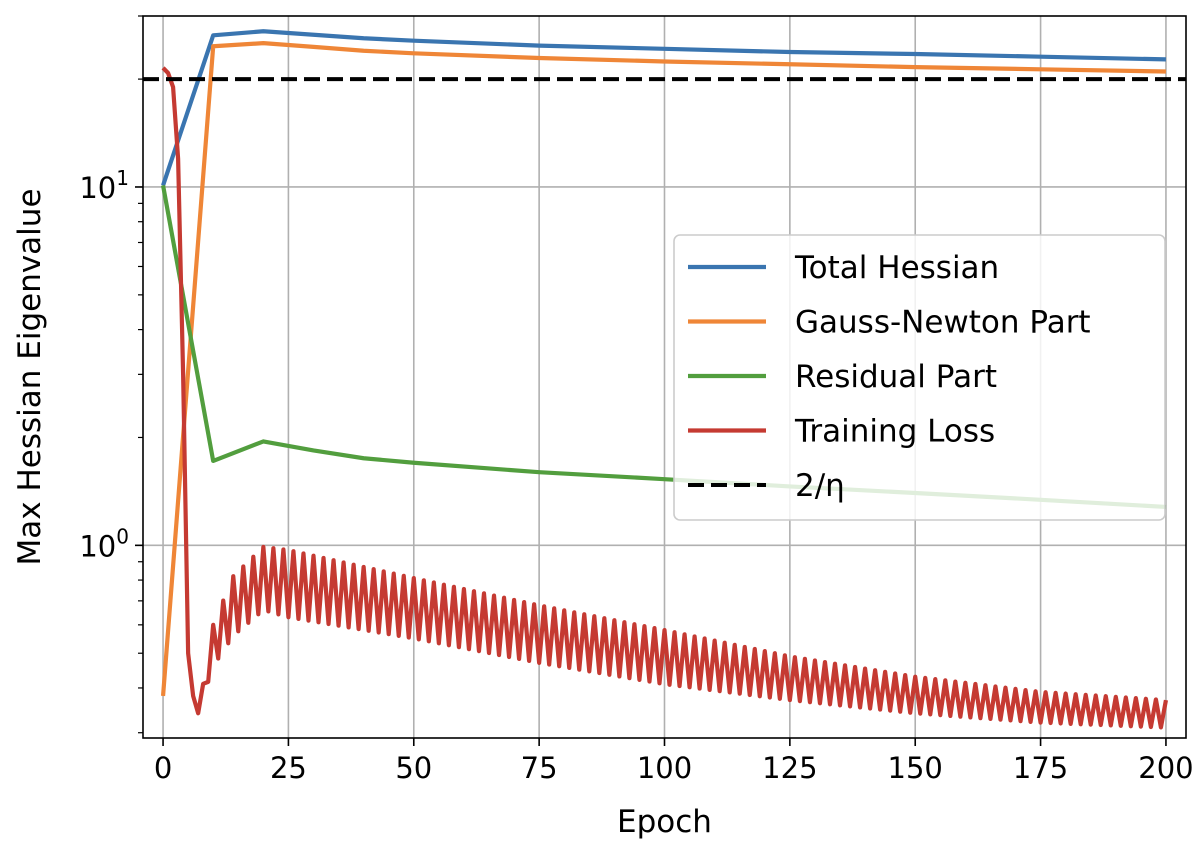 The width and height of the screenshot is (1202, 858). What do you see at coordinates (894, 432) in the screenshot?
I see `legend-label-training-loss: Training Loss` at bounding box center [894, 432].